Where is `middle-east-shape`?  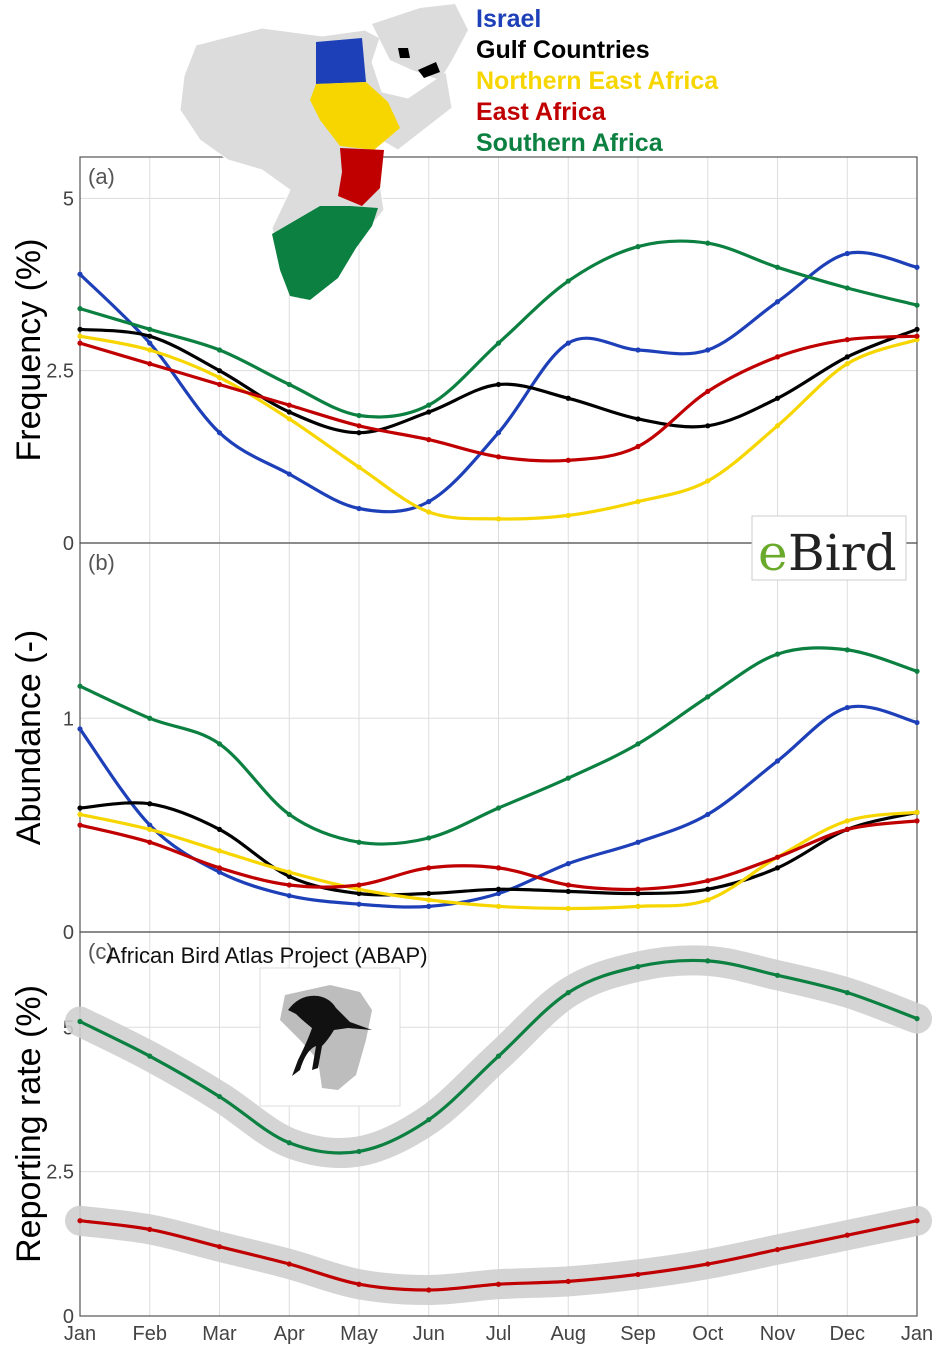 middle-east-shape is located at coordinates (420, 42).